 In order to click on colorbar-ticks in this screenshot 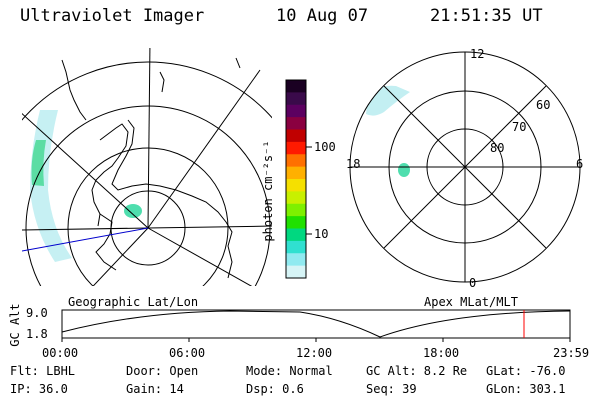, I will do `click(309, 190)`.